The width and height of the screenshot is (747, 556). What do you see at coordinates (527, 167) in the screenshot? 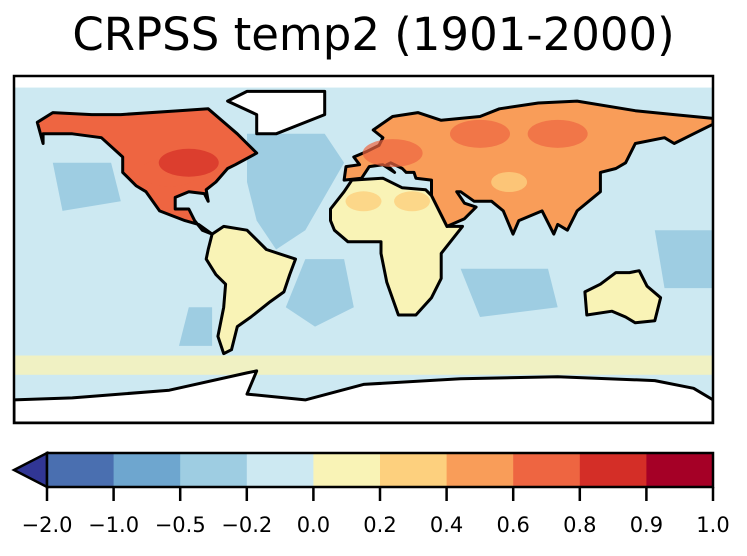
I see `eurasia-landmass` at bounding box center [527, 167].